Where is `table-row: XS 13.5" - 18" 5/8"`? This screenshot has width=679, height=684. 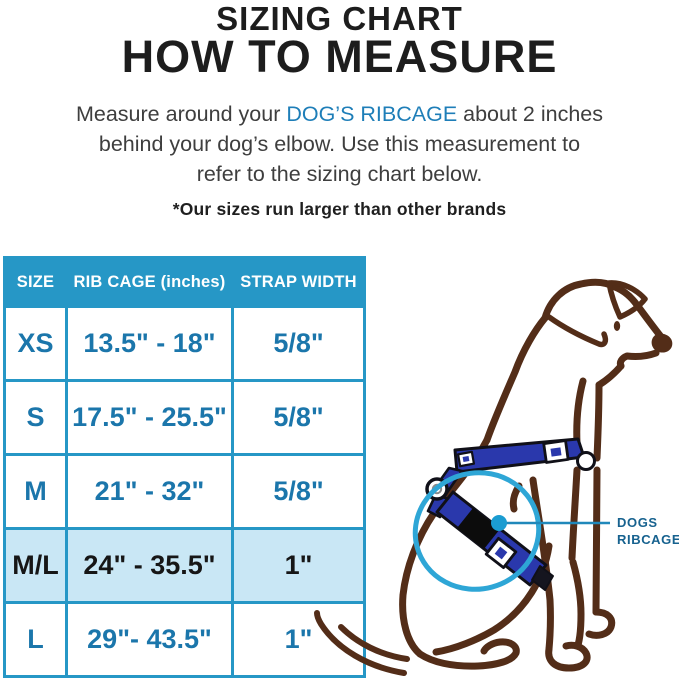 table-row: XS 13.5" - 18" 5/8" is located at coordinates (184, 343).